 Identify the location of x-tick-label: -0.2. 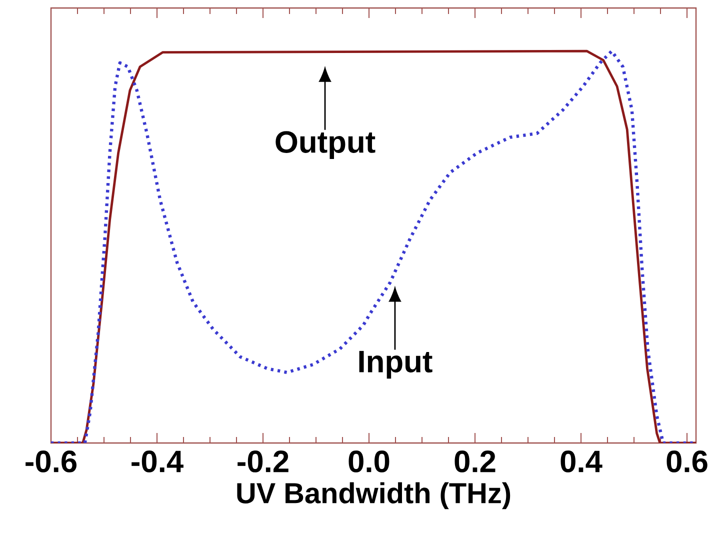
(263, 461).